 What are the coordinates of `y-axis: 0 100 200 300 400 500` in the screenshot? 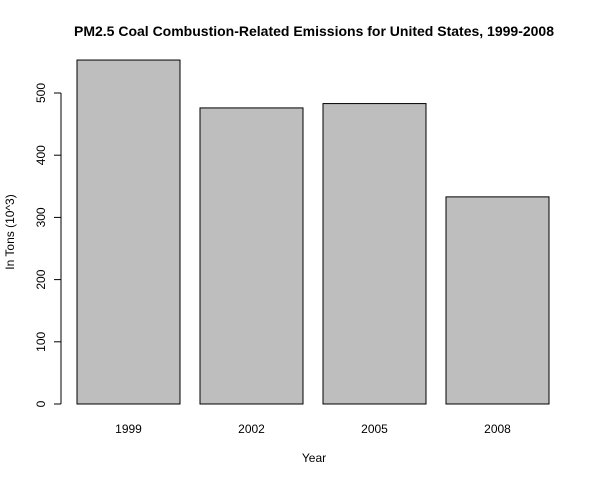 It's located at (48, 245).